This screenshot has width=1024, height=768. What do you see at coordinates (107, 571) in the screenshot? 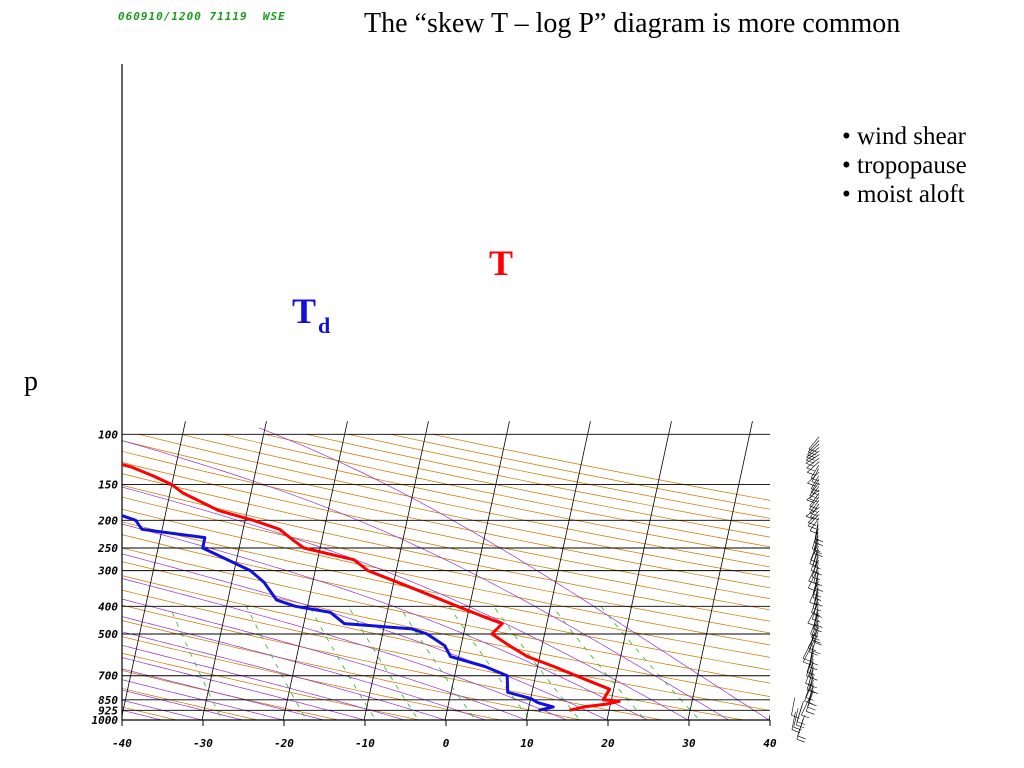
I see `pressure-tick-label: 300` at bounding box center [107, 571].